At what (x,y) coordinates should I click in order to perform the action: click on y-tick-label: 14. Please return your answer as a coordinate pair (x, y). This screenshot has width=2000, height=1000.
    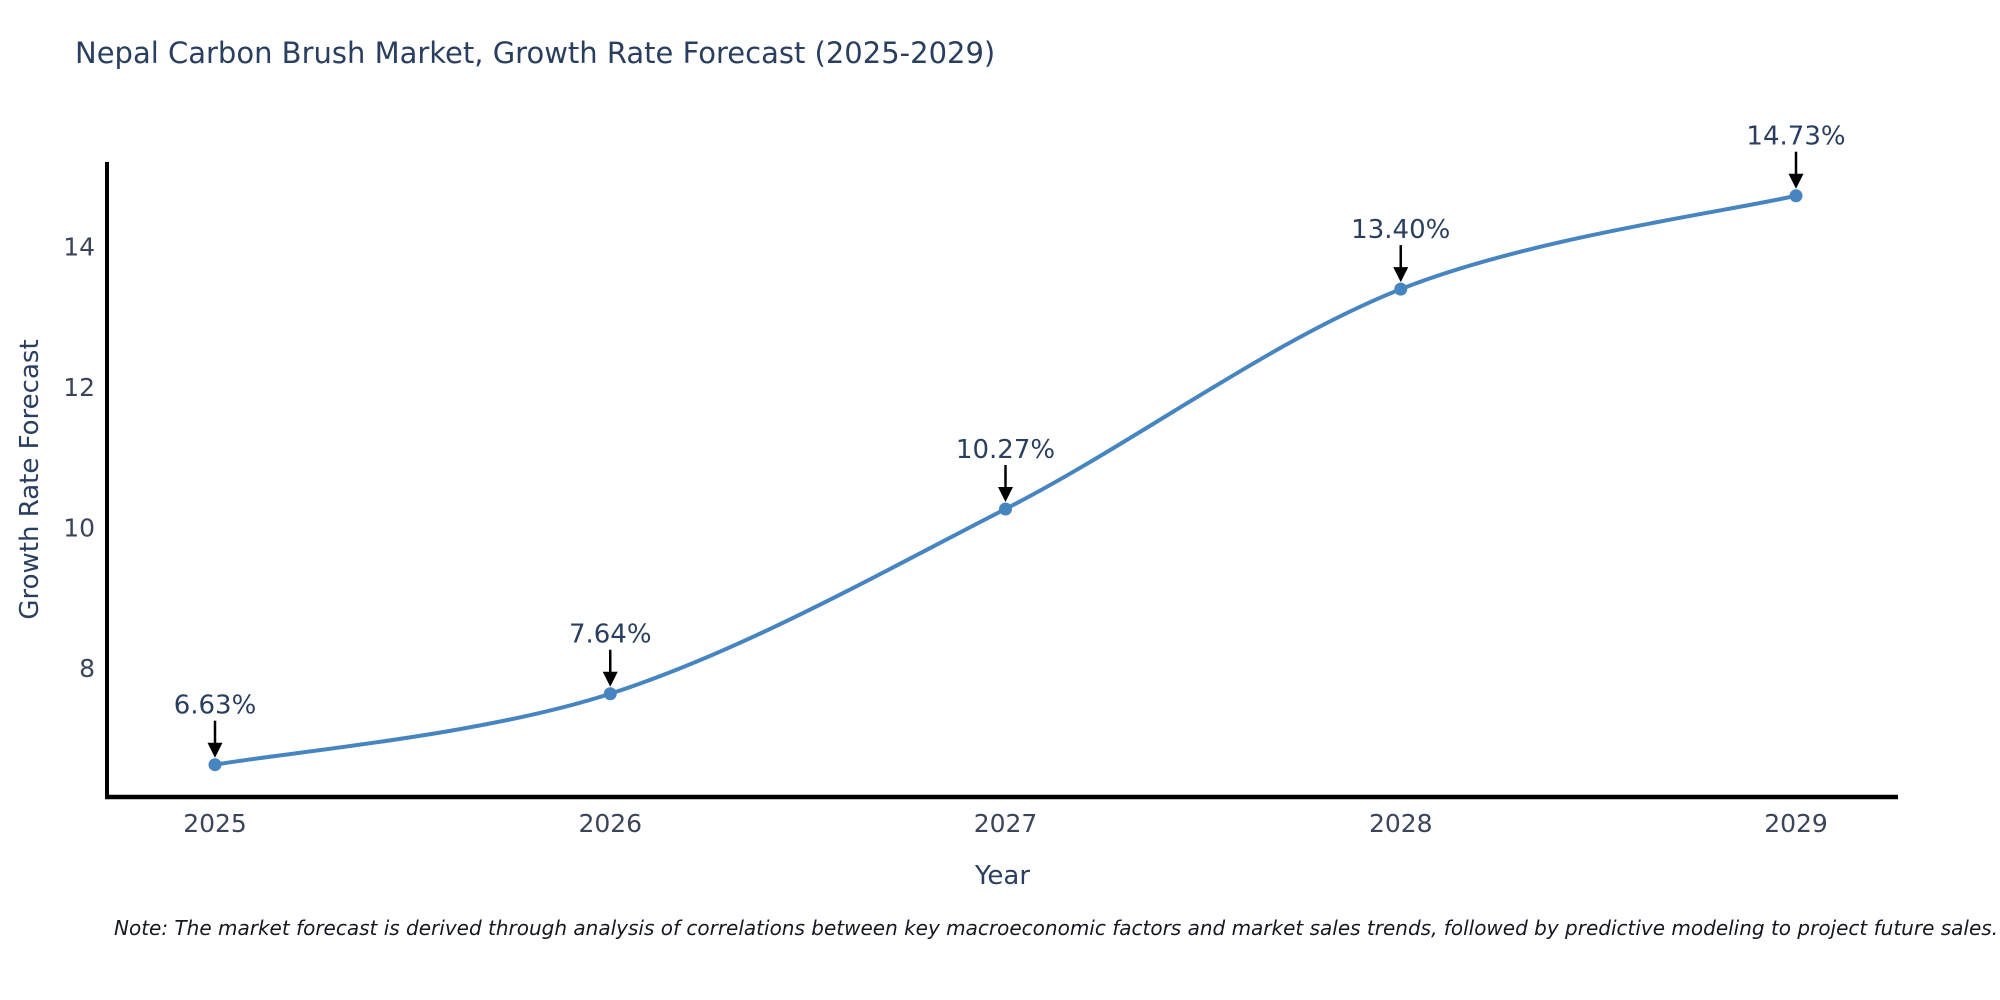
    Looking at the image, I should click on (79, 246).